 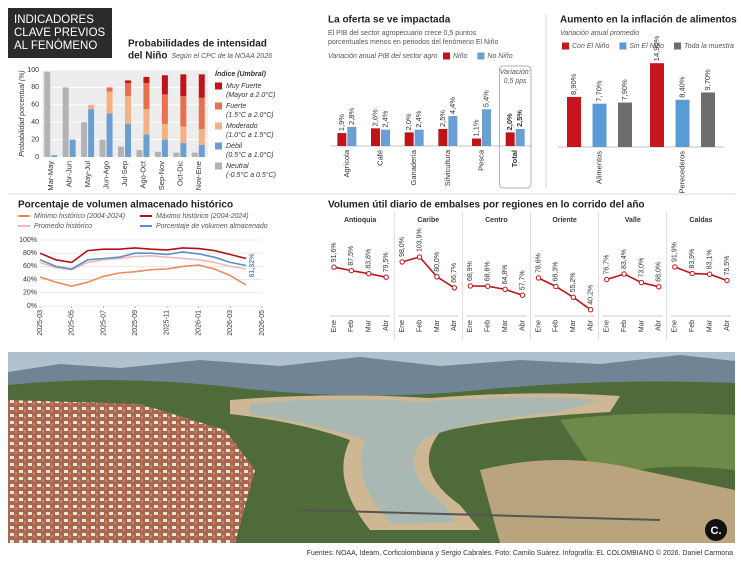 What do you see at coordinates (30, 279) in the screenshot?
I see `y-tick-label: 40%` at bounding box center [30, 279].